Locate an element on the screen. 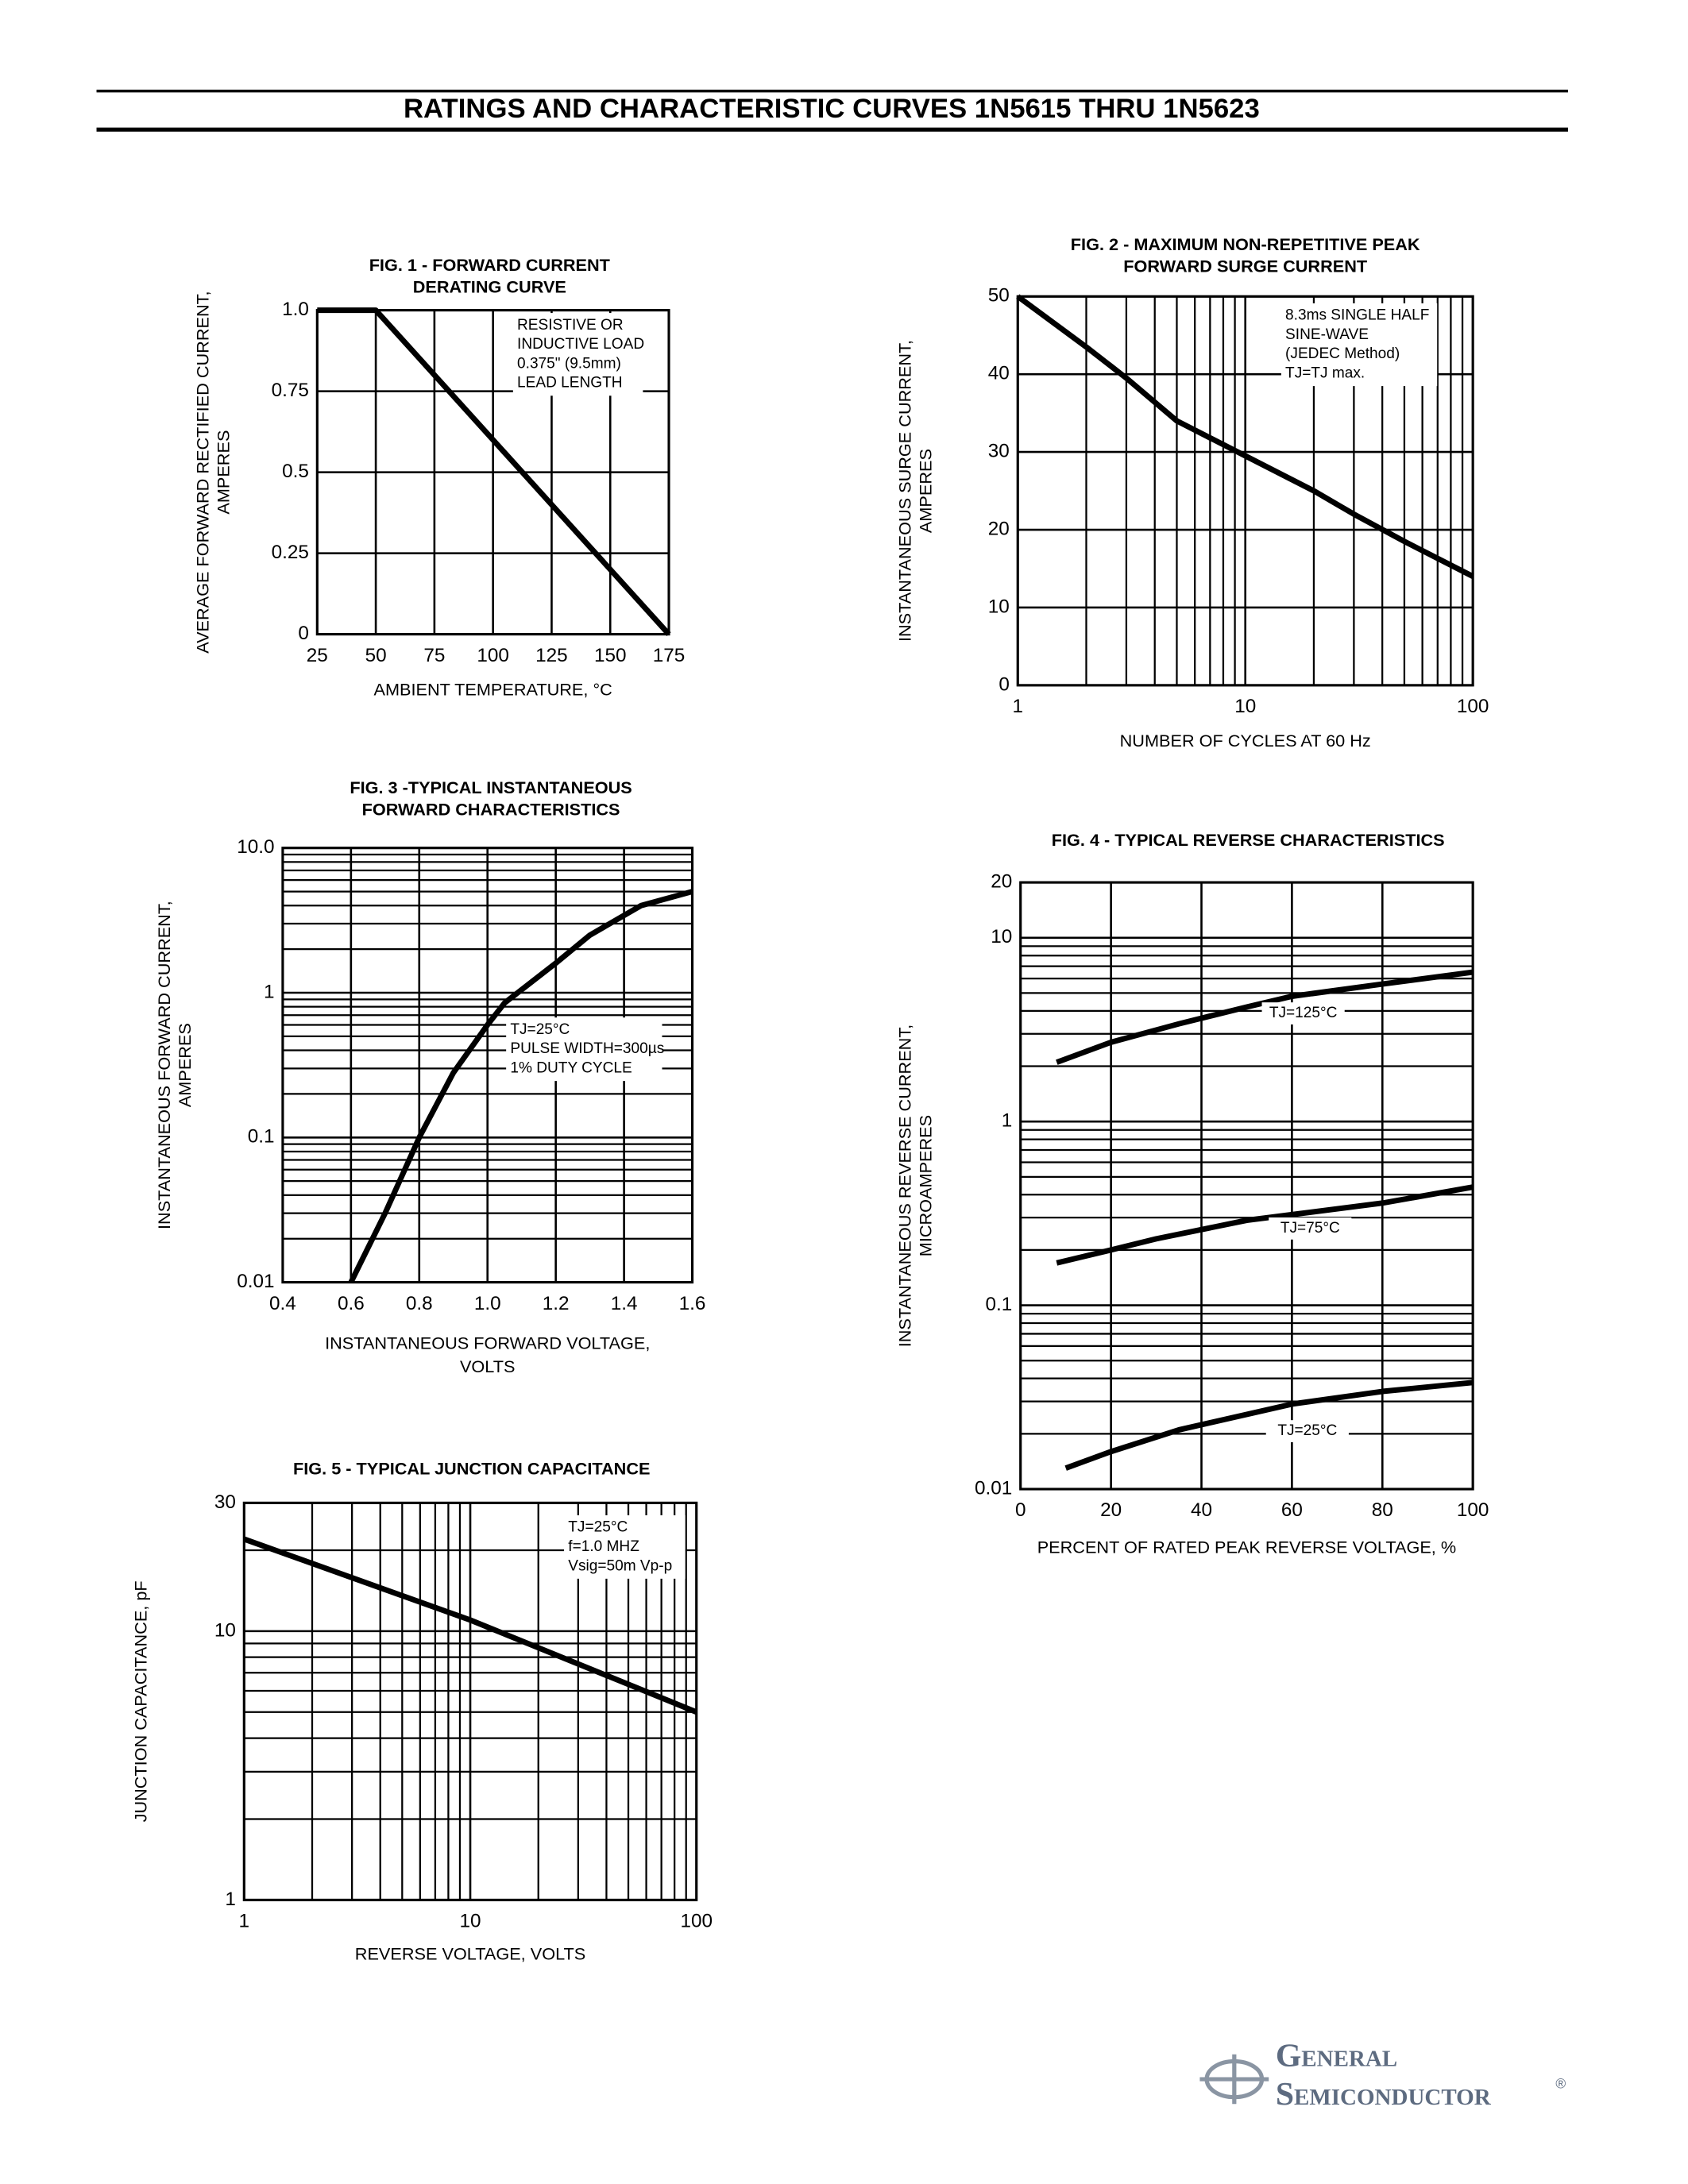 Image resolution: width=1688 pixels, height=2184 pixels. curve-label: TJ=125°C is located at coordinates (1303, 1013).